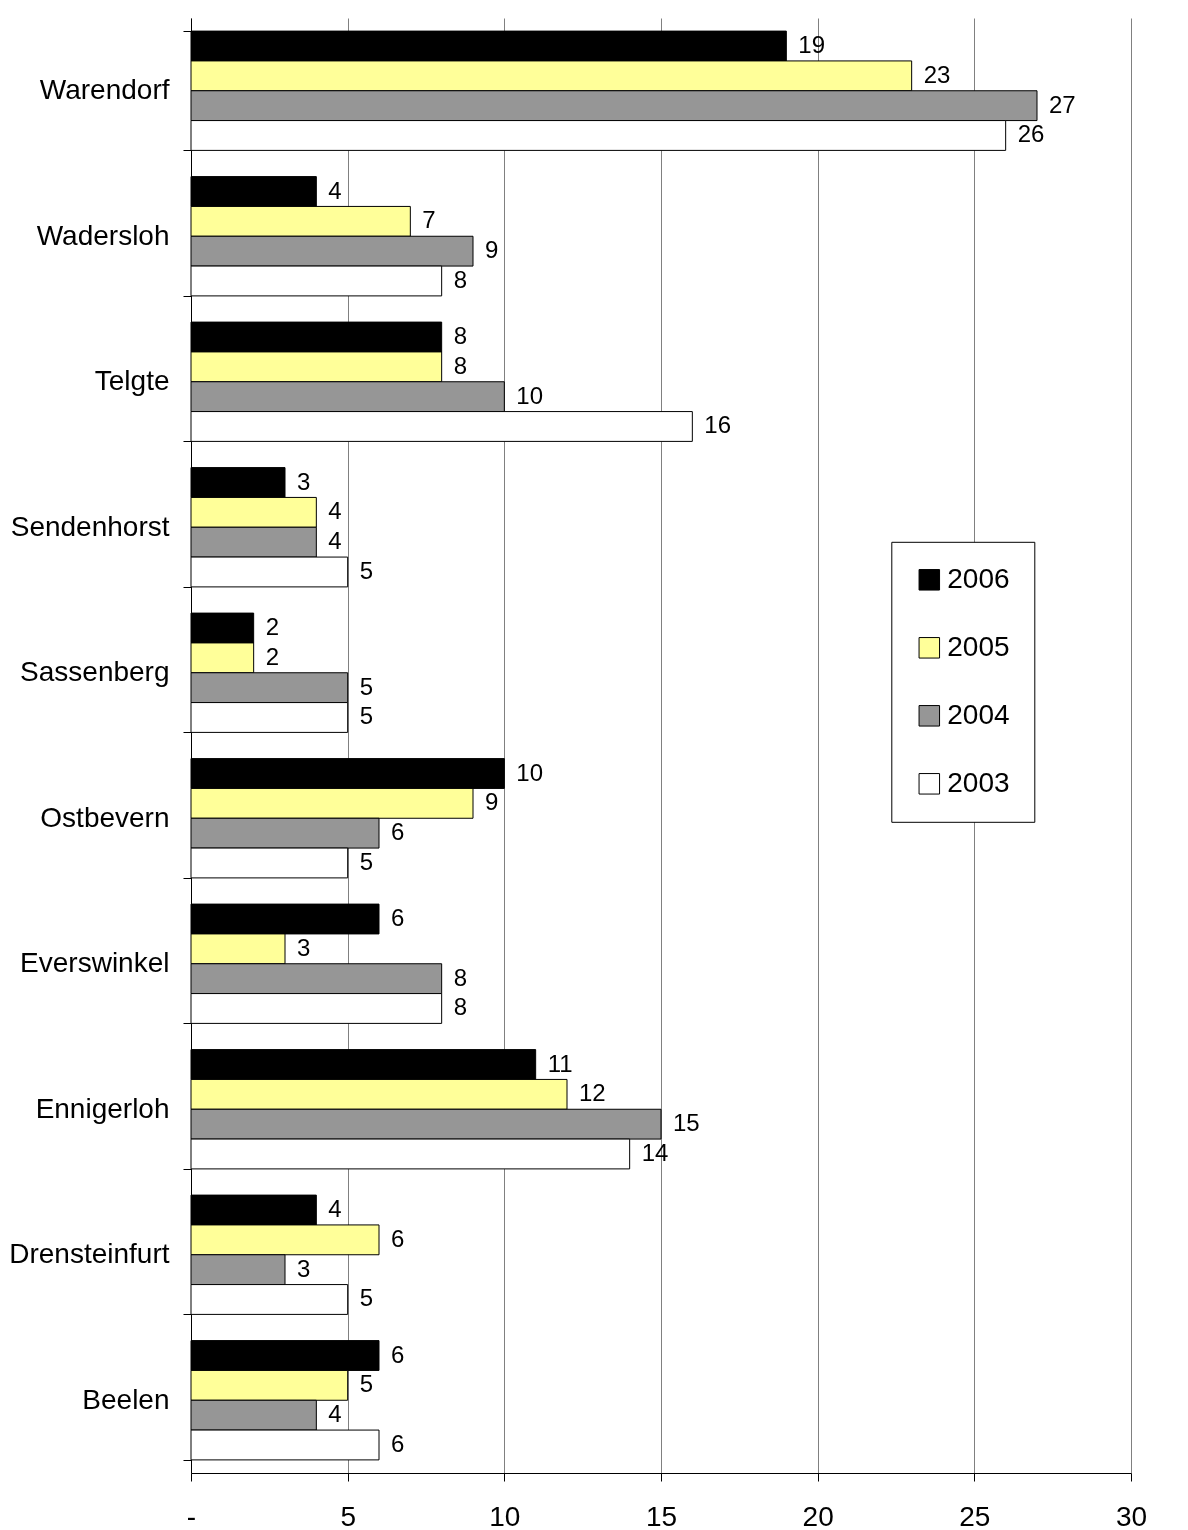  I want to click on legend-label: 2005, so click(978, 646).